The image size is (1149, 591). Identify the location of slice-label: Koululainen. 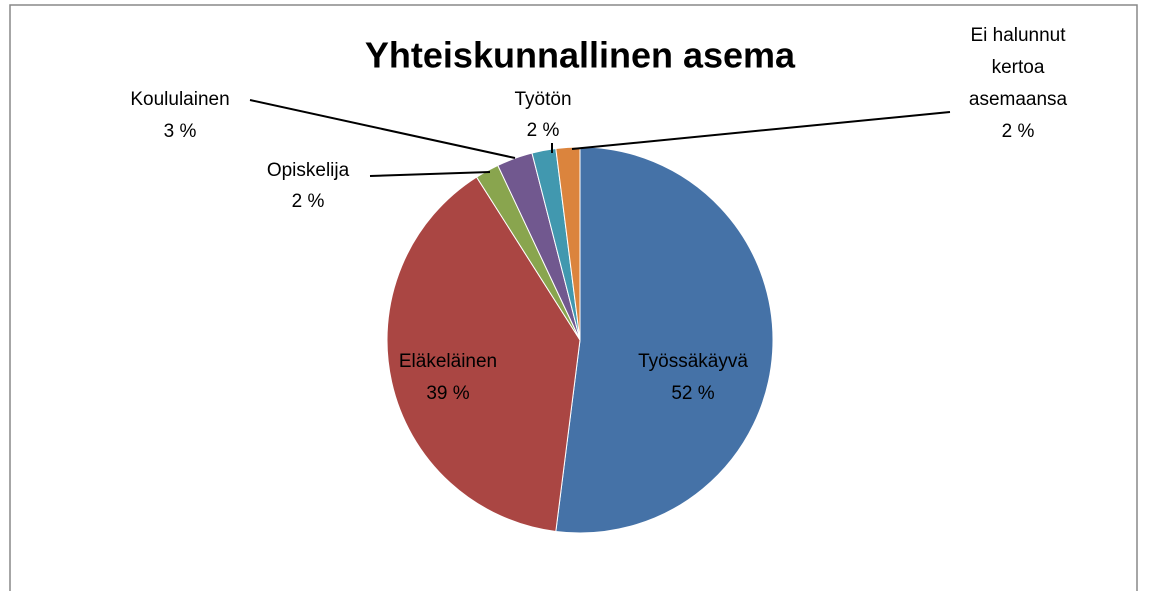
(179, 99).